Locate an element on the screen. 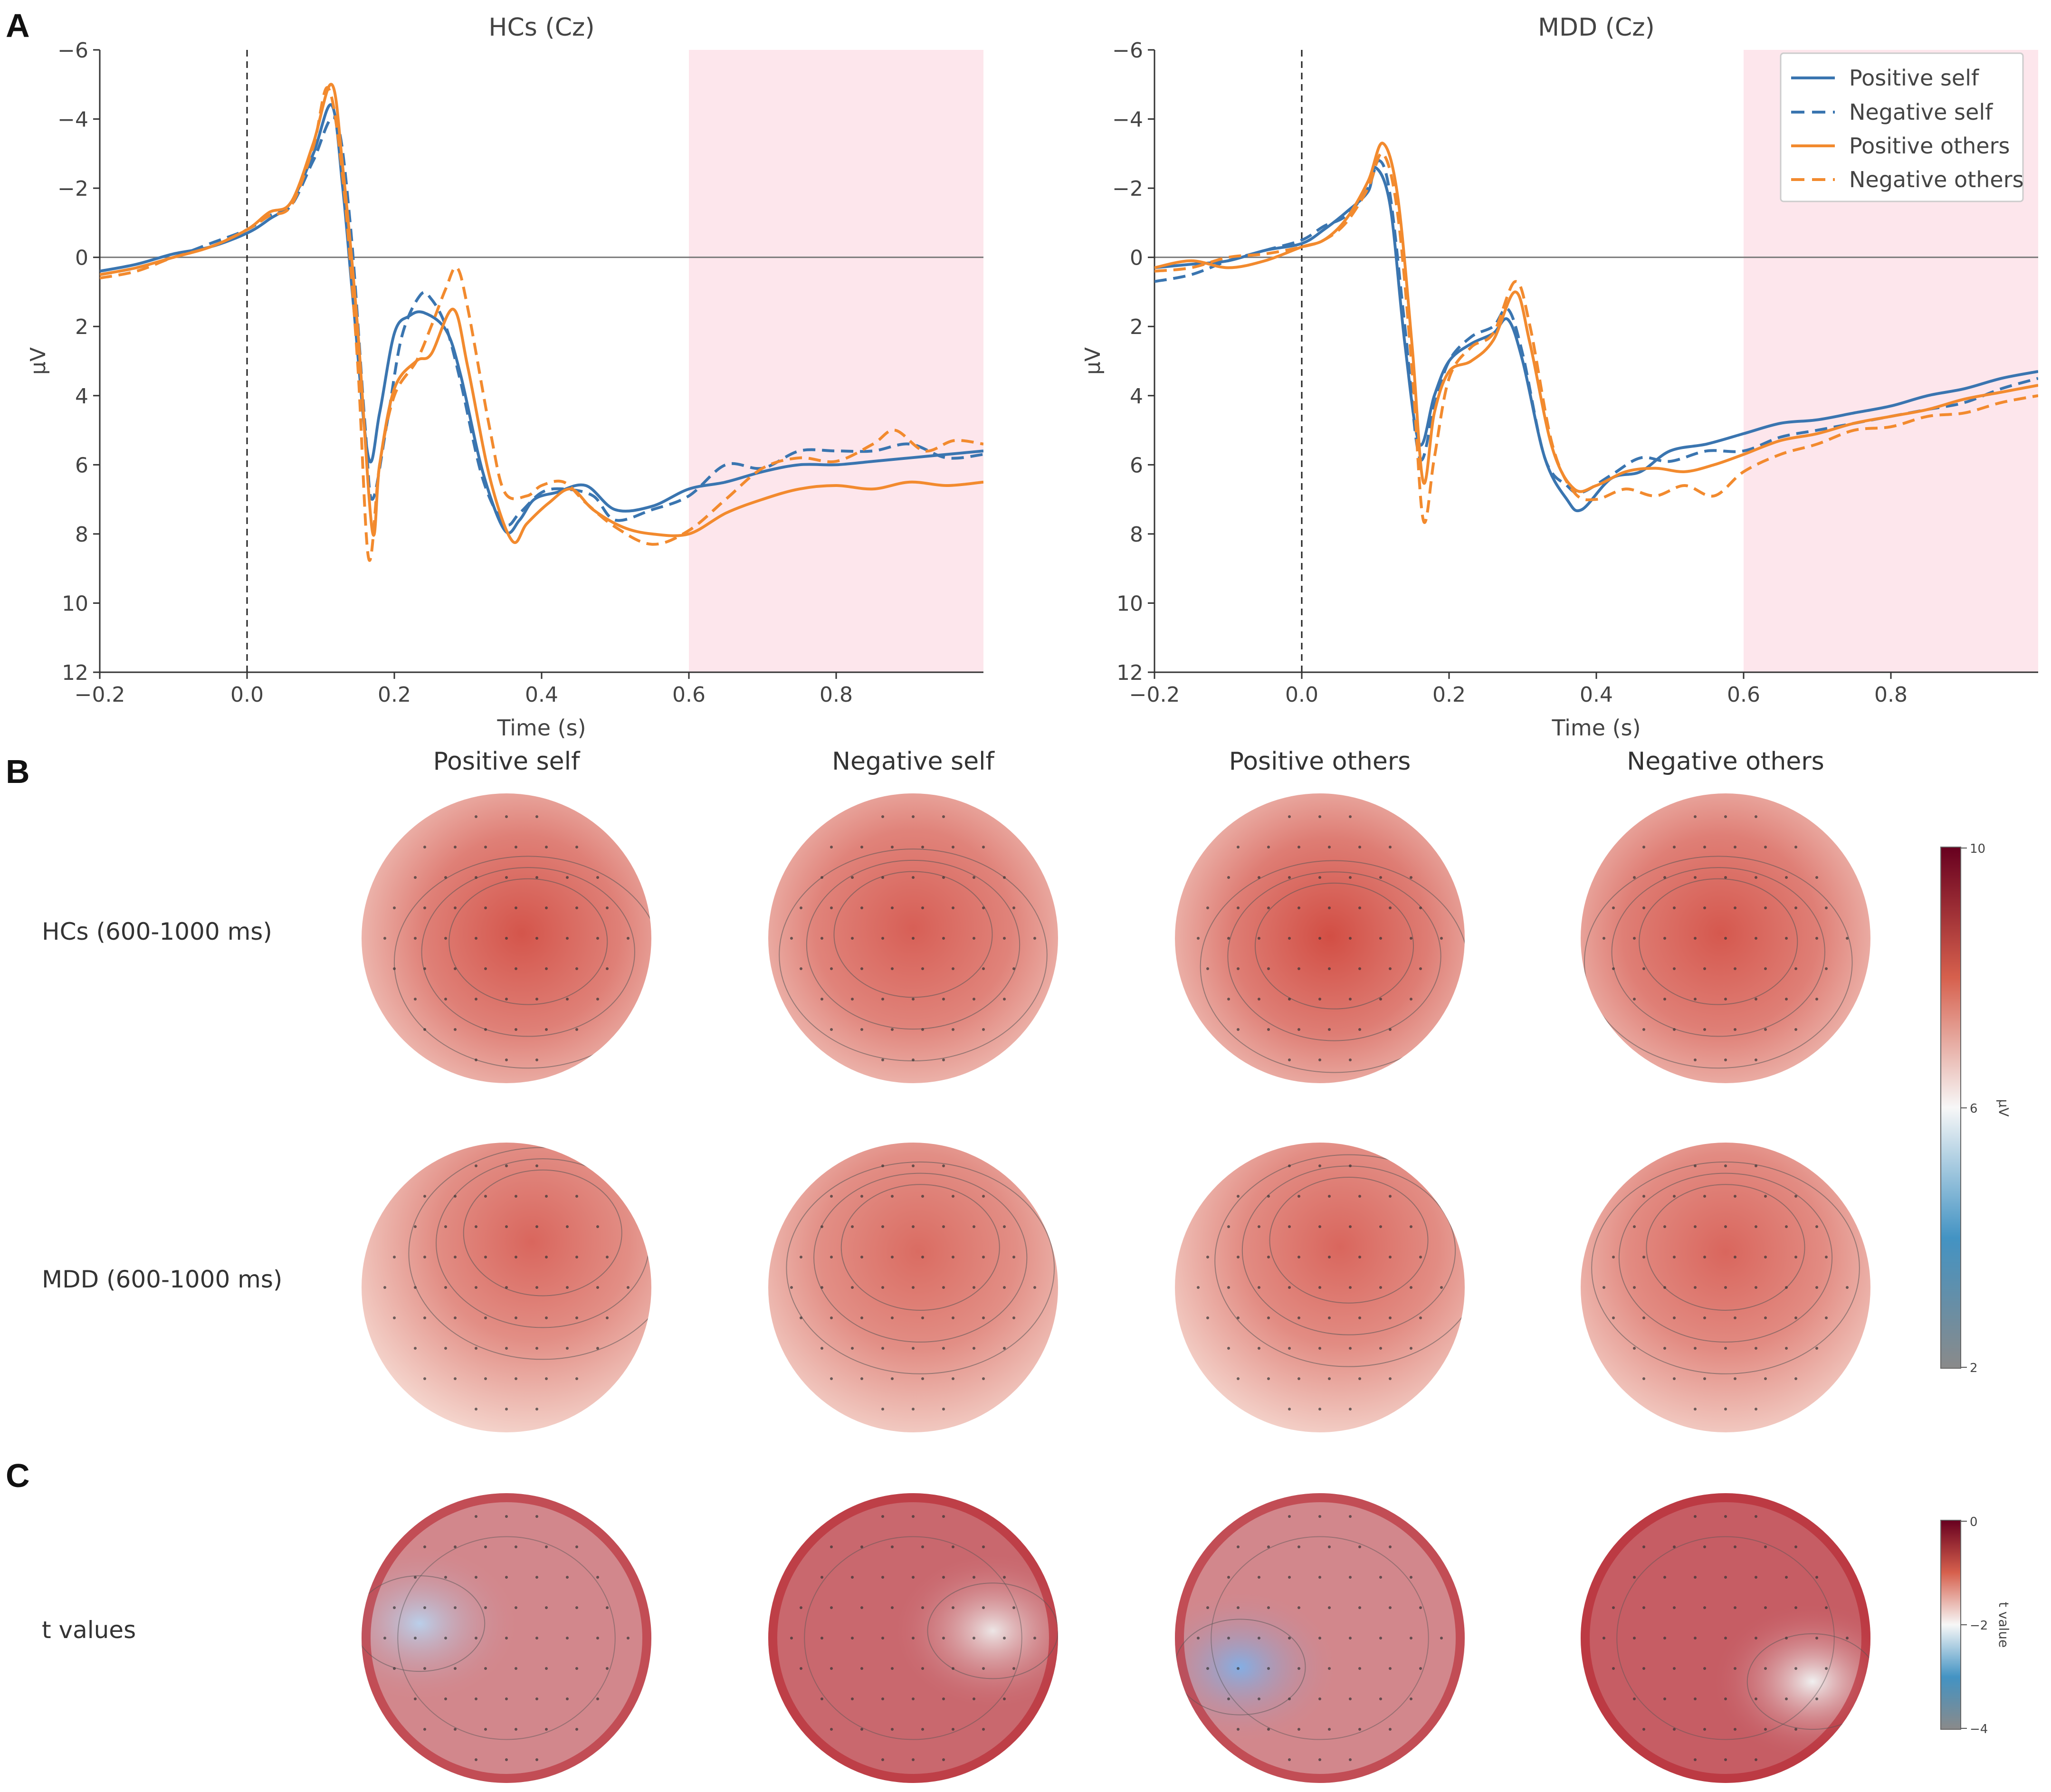 This screenshot has width=2051, height=1792. x-tick-label: 0.8 is located at coordinates (836, 695).